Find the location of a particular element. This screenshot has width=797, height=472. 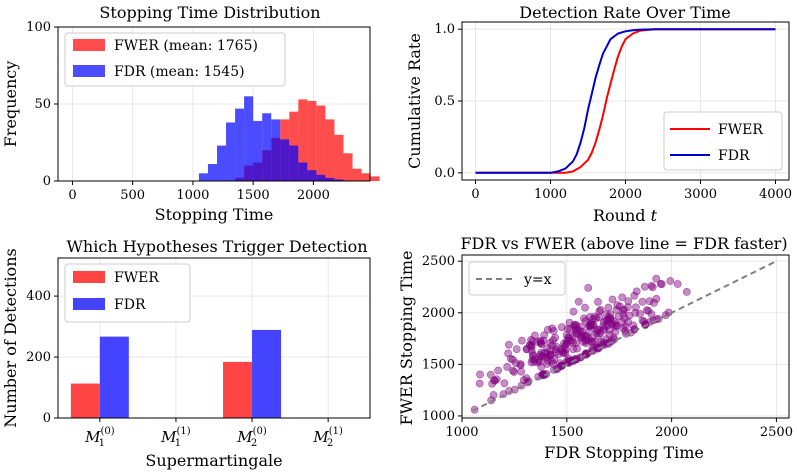

x-tick-label: 2500 is located at coordinates (776, 432).